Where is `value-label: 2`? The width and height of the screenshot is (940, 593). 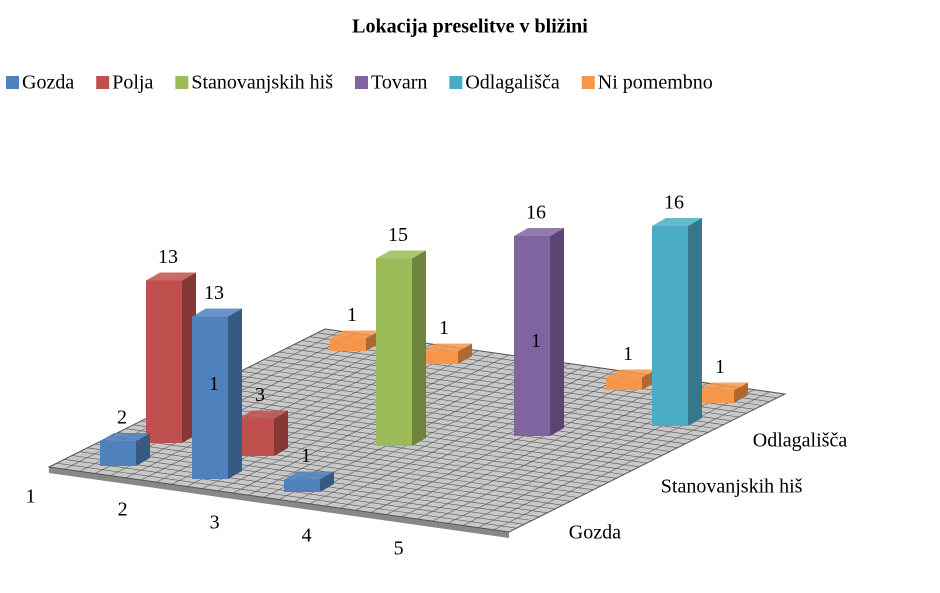 value-label: 2 is located at coordinates (122, 418).